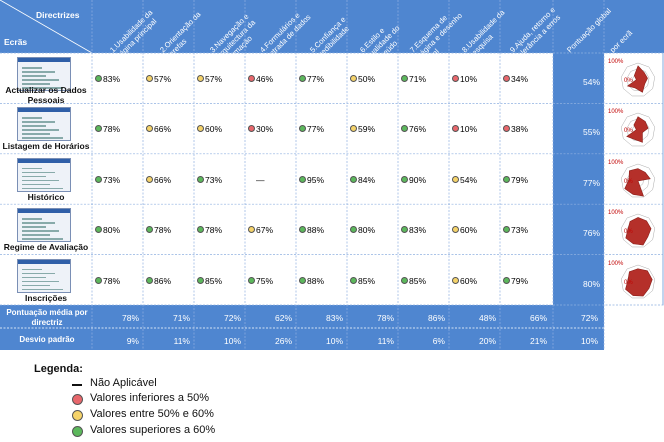 This screenshot has height=442, width=664. Describe the element at coordinates (150, 398) in the screenshot. I see `legend-item-below-50: Valores inferiores a 50%` at that location.